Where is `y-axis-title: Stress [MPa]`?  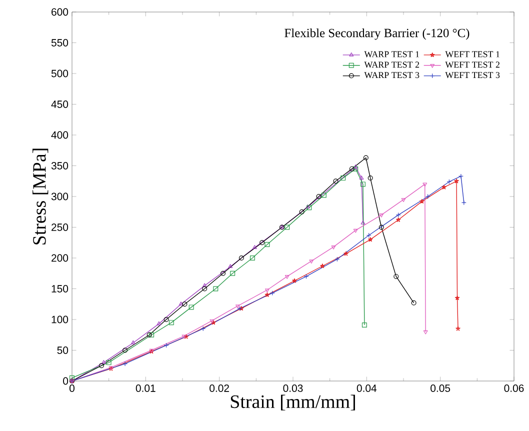
y-axis-title: Stress [MPa] is located at coordinates (40, 196).